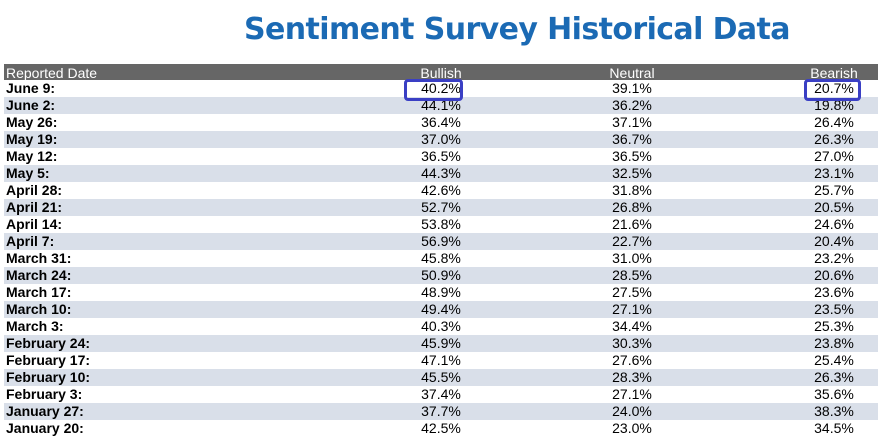 This screenshot has height=439, width=878. Describe the element at coordinates (834, 122) in the screenshot. I see `row-bearish: 26.4%` at that location.